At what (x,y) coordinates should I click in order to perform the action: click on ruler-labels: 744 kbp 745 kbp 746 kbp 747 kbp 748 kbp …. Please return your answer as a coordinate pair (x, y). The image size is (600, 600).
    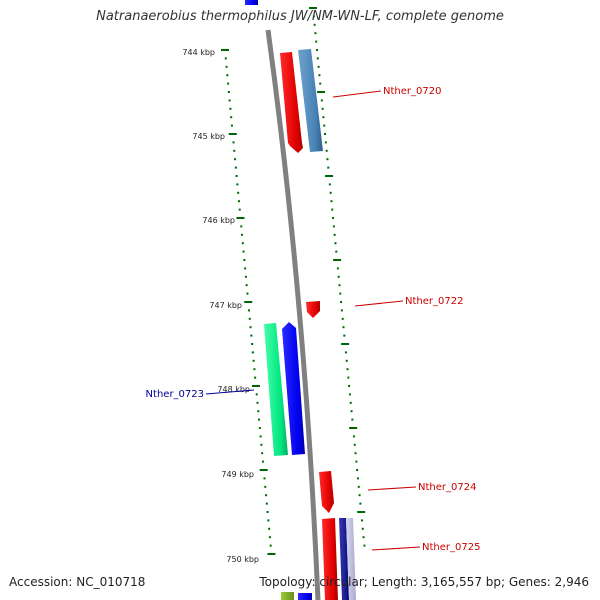
    Looking at the image, I should click on (220, 306).